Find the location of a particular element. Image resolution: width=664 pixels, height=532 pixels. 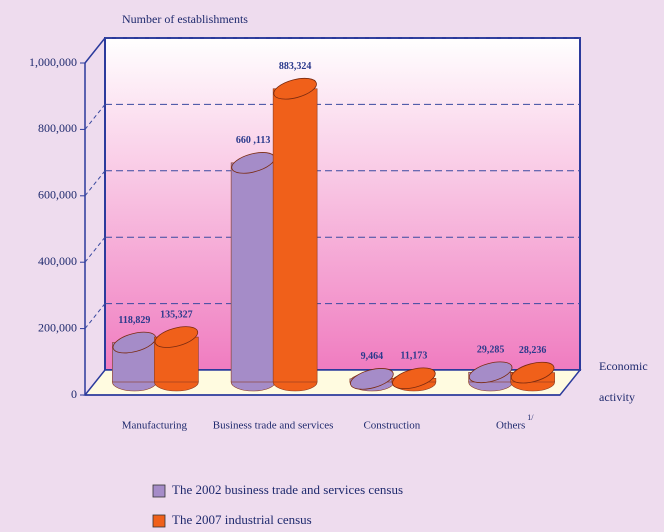

y-axis-depth is located at coordinates (95, 50).